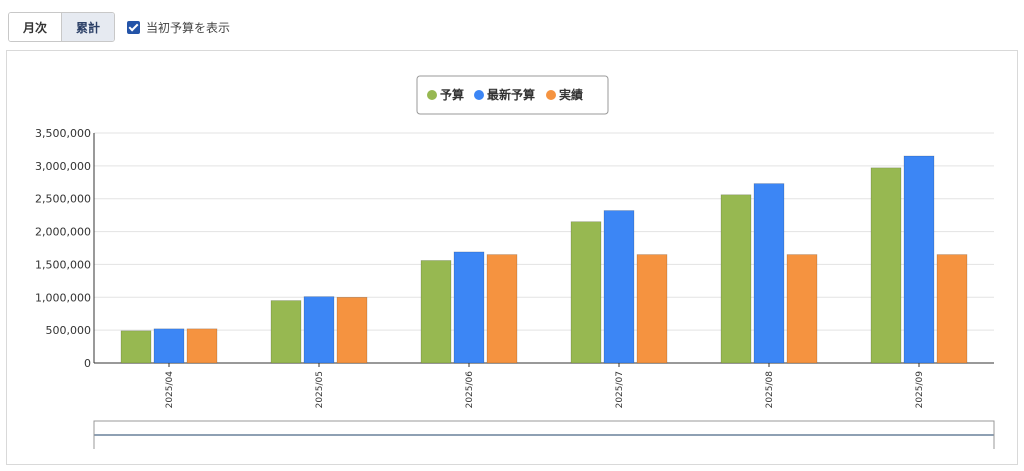 This screenshot has height=471, width=1024. I want to click on tab-monthly: 月次, so click(35, 27).